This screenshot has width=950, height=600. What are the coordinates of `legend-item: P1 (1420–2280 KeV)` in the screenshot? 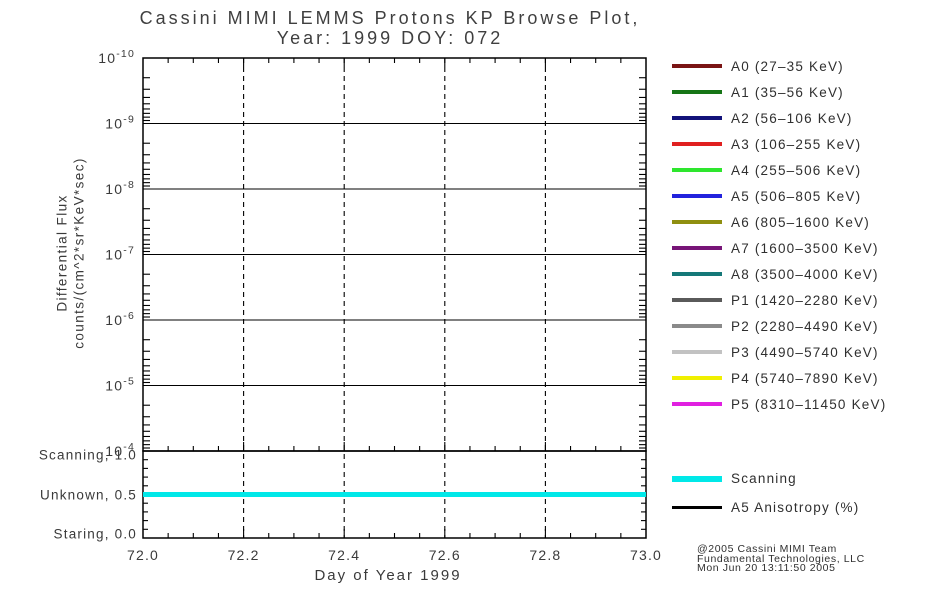 It's located at (779, 300).